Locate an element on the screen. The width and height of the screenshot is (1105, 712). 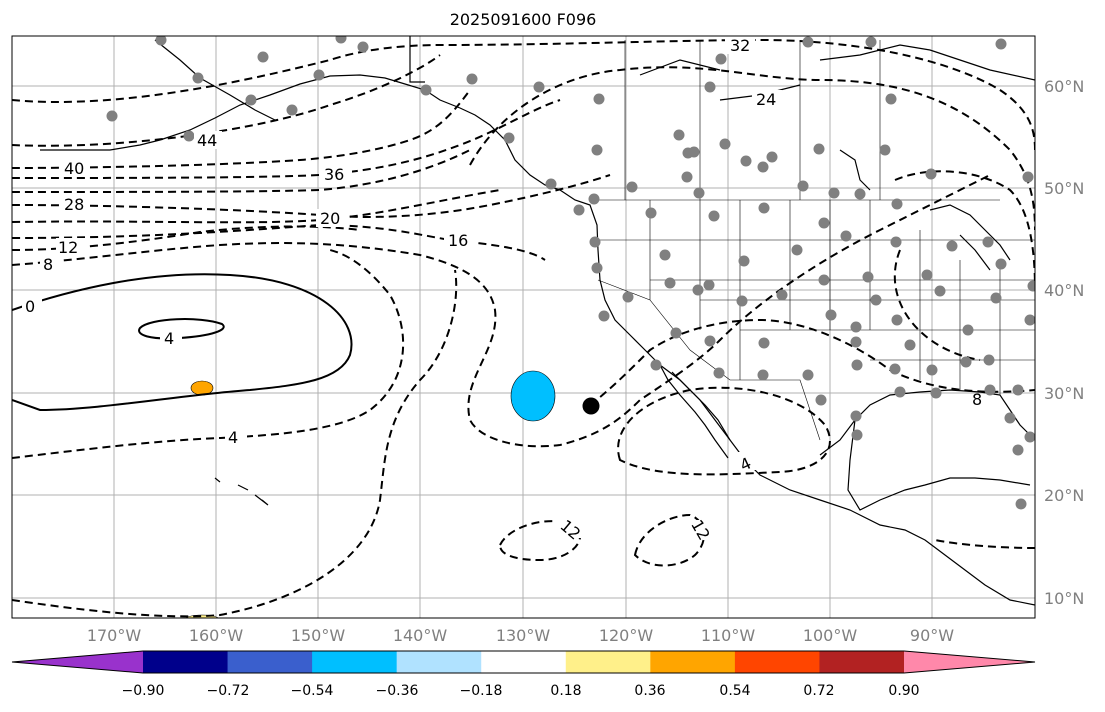
lon-label: 100°W is located at coordinates (830, 635).